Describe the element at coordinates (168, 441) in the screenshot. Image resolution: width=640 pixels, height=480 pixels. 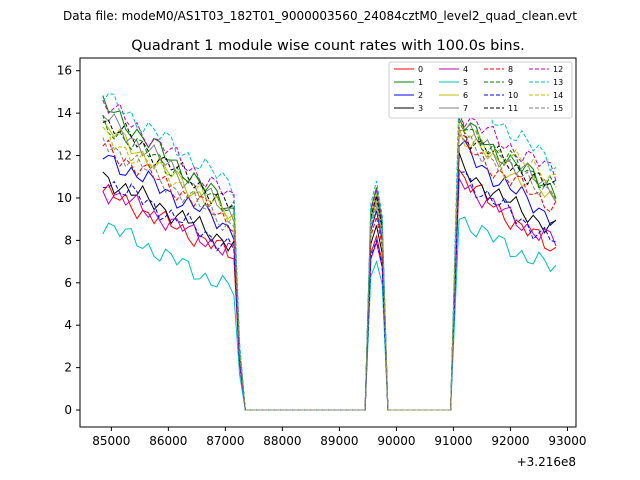
I see `x-tick-label: 86000` at that location.